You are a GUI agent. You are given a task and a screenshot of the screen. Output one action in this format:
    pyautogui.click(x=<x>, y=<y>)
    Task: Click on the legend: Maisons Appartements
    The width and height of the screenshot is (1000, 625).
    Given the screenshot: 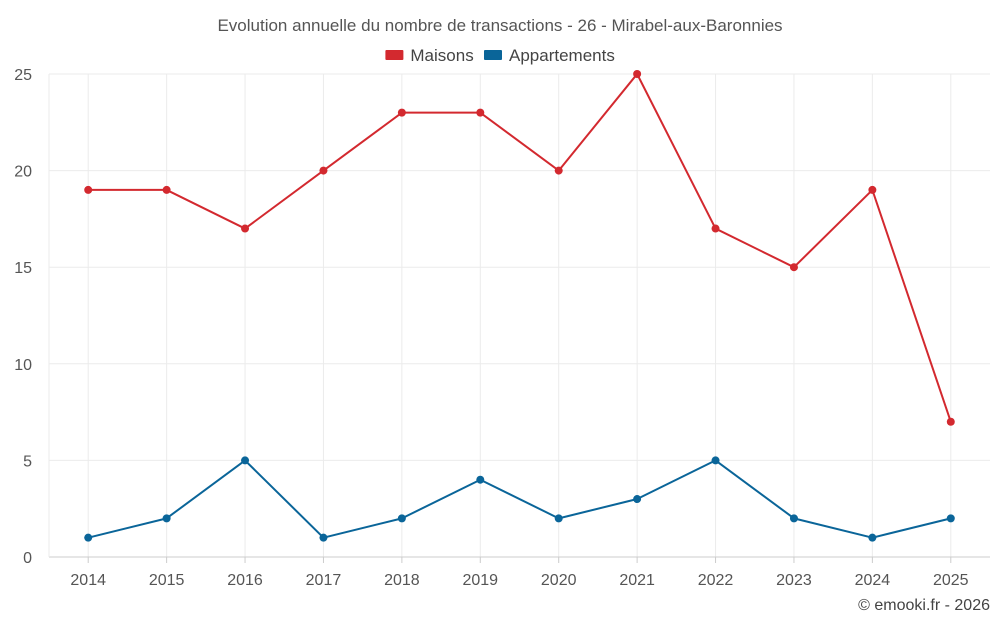 What is the action you would take?
    pyautogui.click(x=500, y=55)
    